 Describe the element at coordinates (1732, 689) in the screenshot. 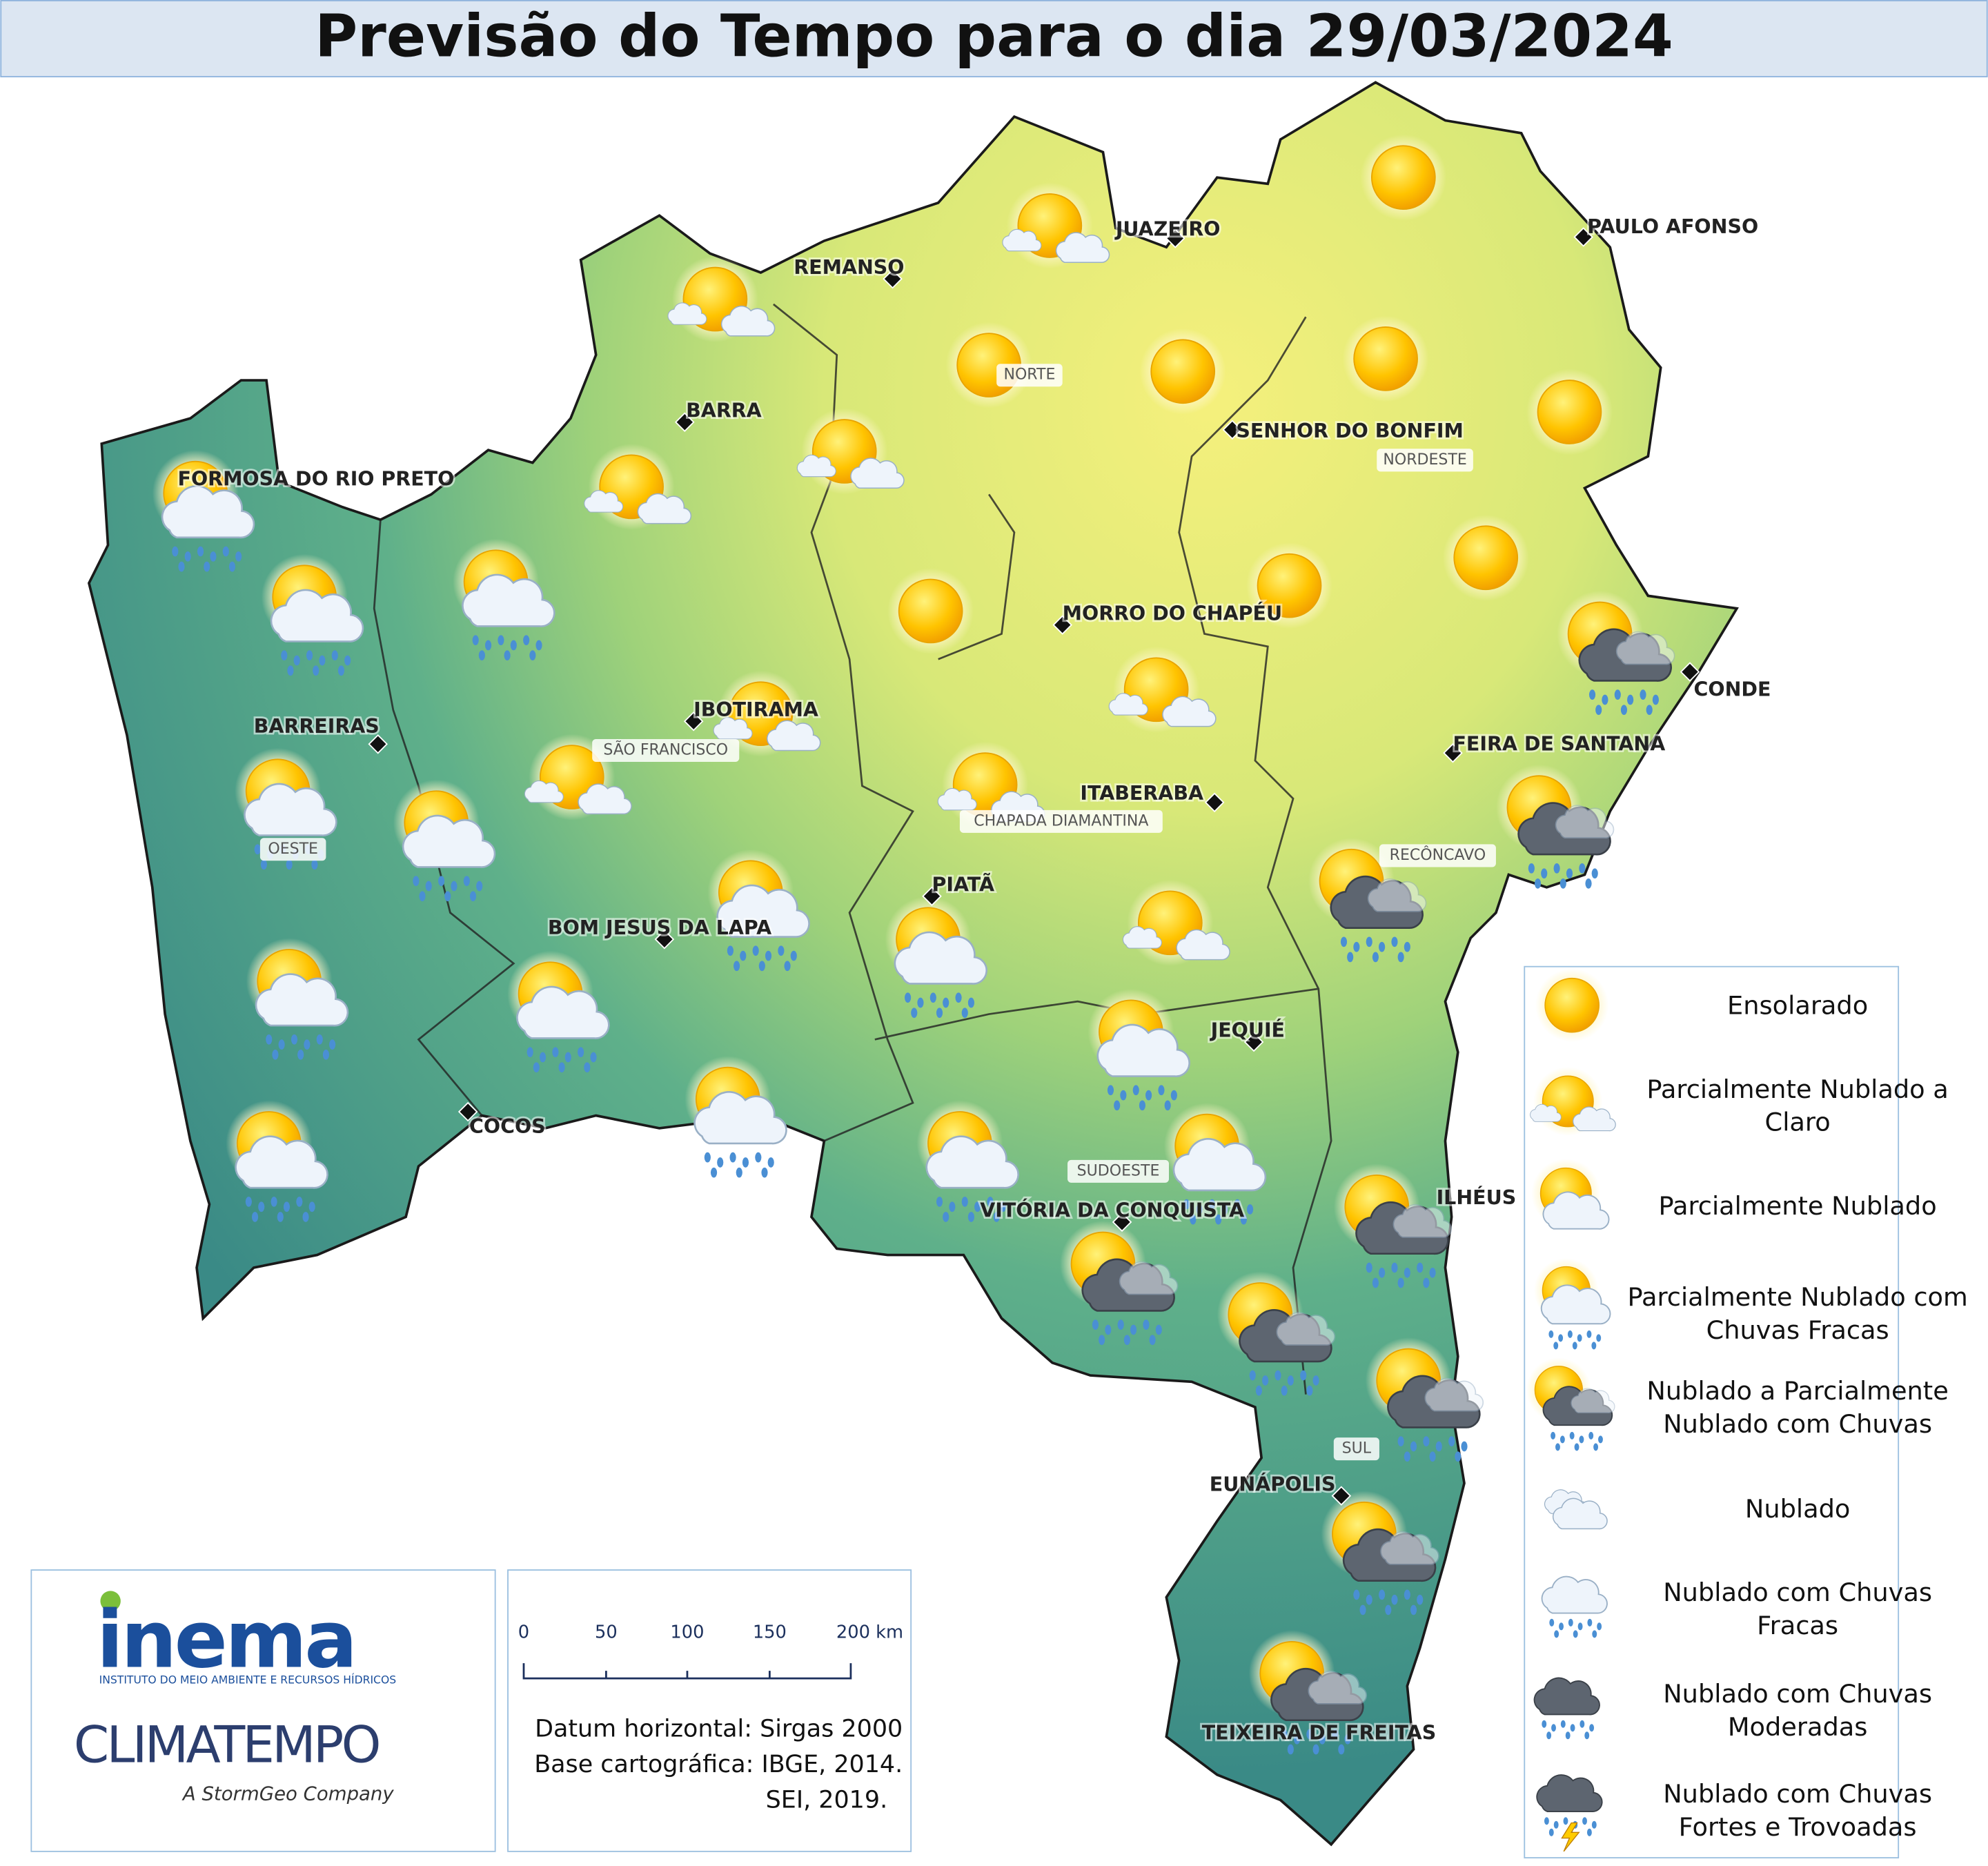

I see `city-label: CONDE` at that location.